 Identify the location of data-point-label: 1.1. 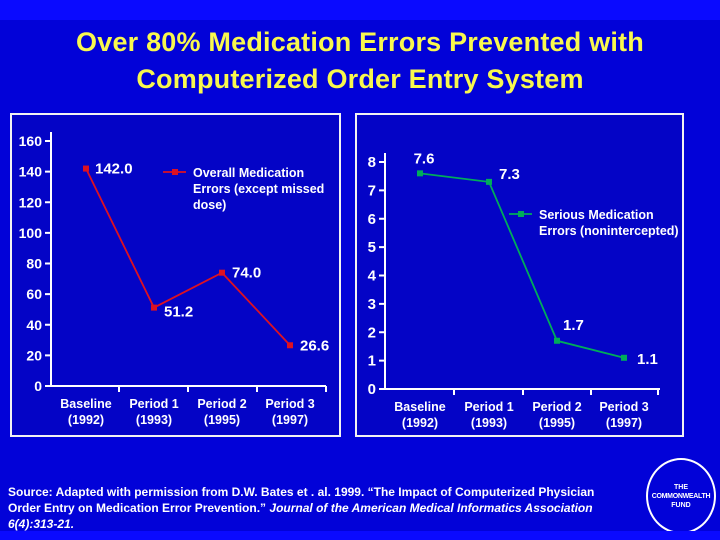
(647, 359).